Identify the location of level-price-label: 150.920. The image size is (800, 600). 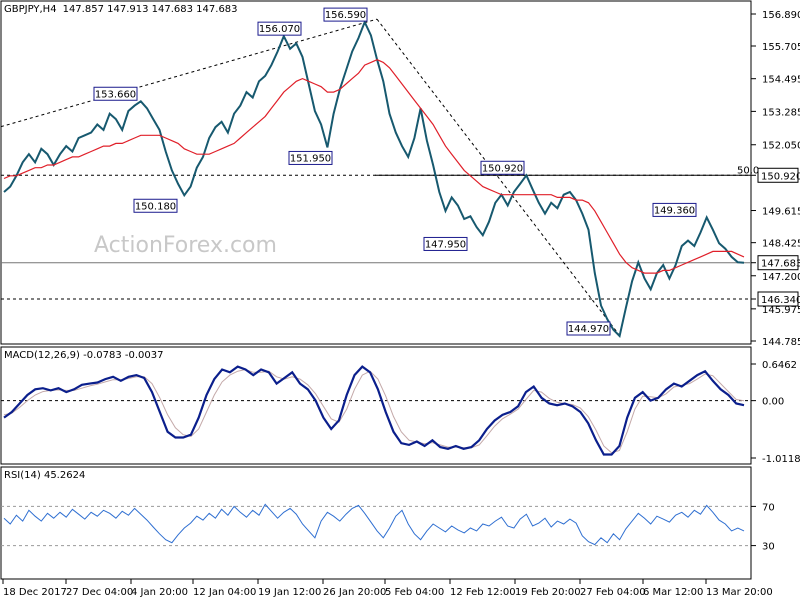
(780, 176).